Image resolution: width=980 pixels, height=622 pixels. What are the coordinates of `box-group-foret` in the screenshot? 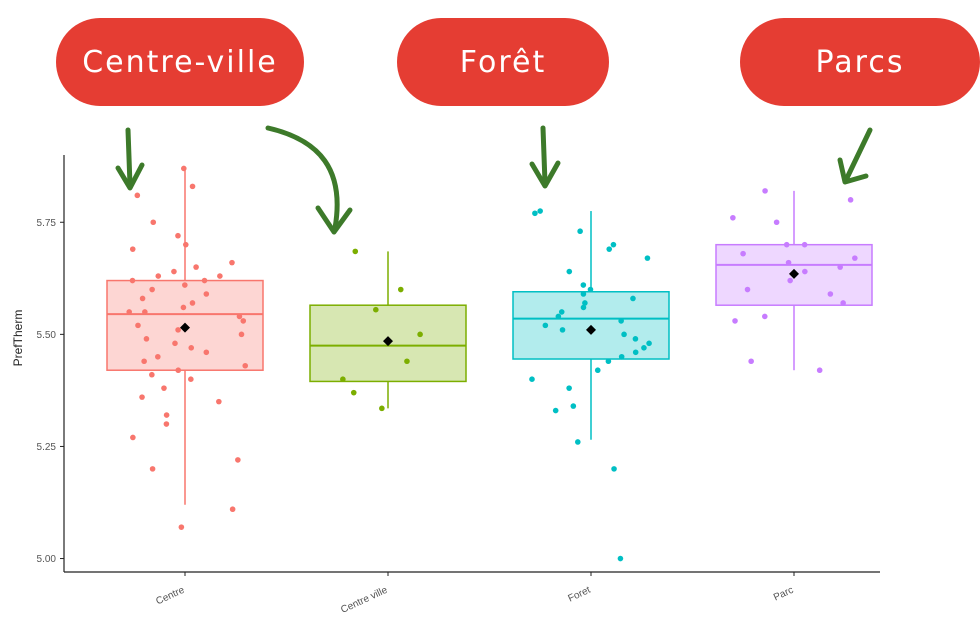 It's located at (591, 385).